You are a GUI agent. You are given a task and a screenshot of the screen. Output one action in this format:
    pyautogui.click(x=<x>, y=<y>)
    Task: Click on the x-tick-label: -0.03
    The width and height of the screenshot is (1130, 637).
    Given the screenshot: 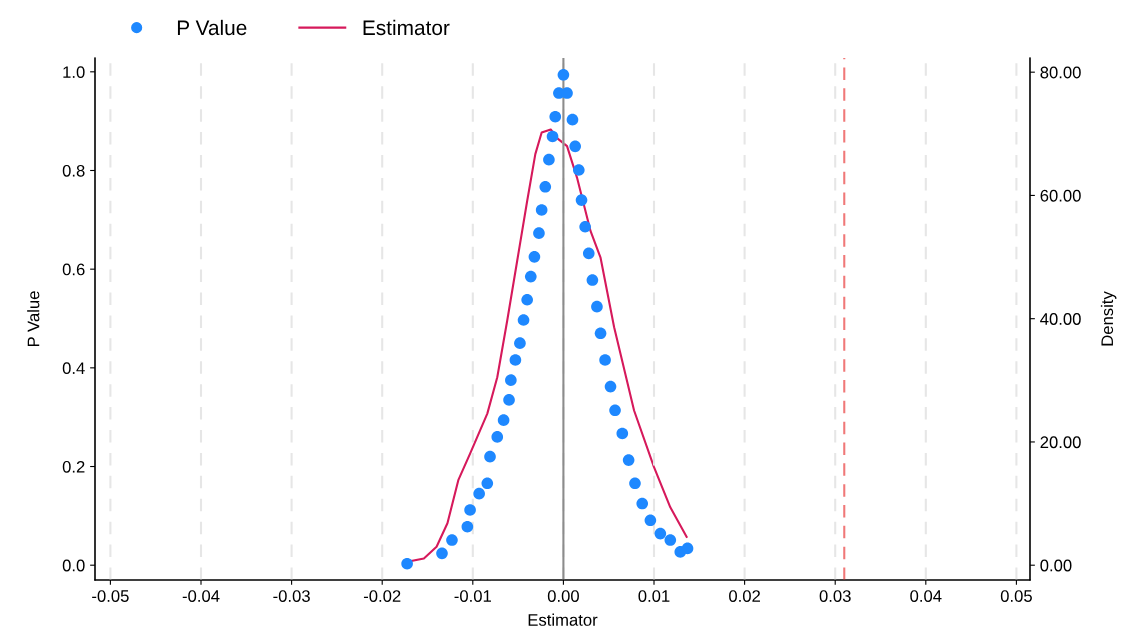 What is the action you would take?
    pyautogui.click(x=291, y=596)
    